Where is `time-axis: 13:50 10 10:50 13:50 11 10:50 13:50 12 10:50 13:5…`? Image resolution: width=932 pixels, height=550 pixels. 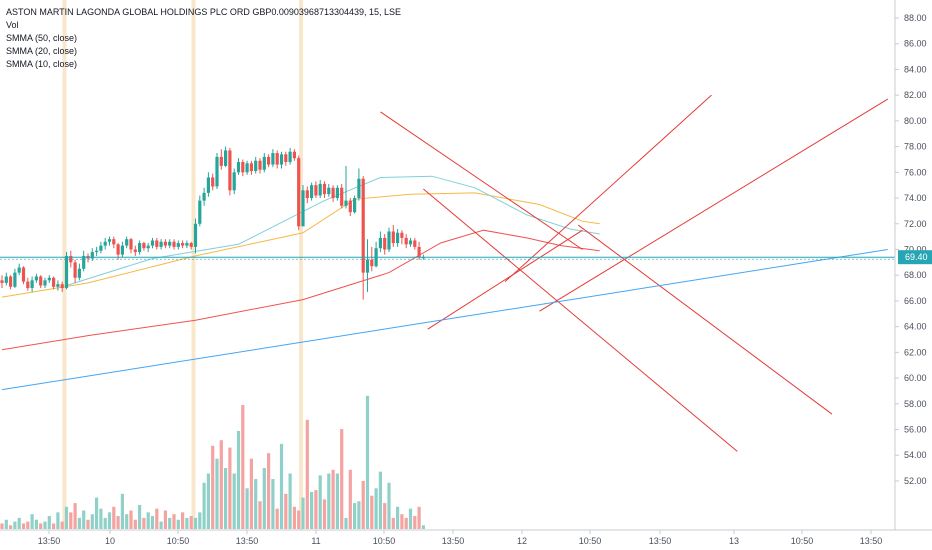
time-axis: 13:50 10 10:50 13:50 11 10:50 13:50 12 10:50 13:5… is located at coordinates (460, 538).